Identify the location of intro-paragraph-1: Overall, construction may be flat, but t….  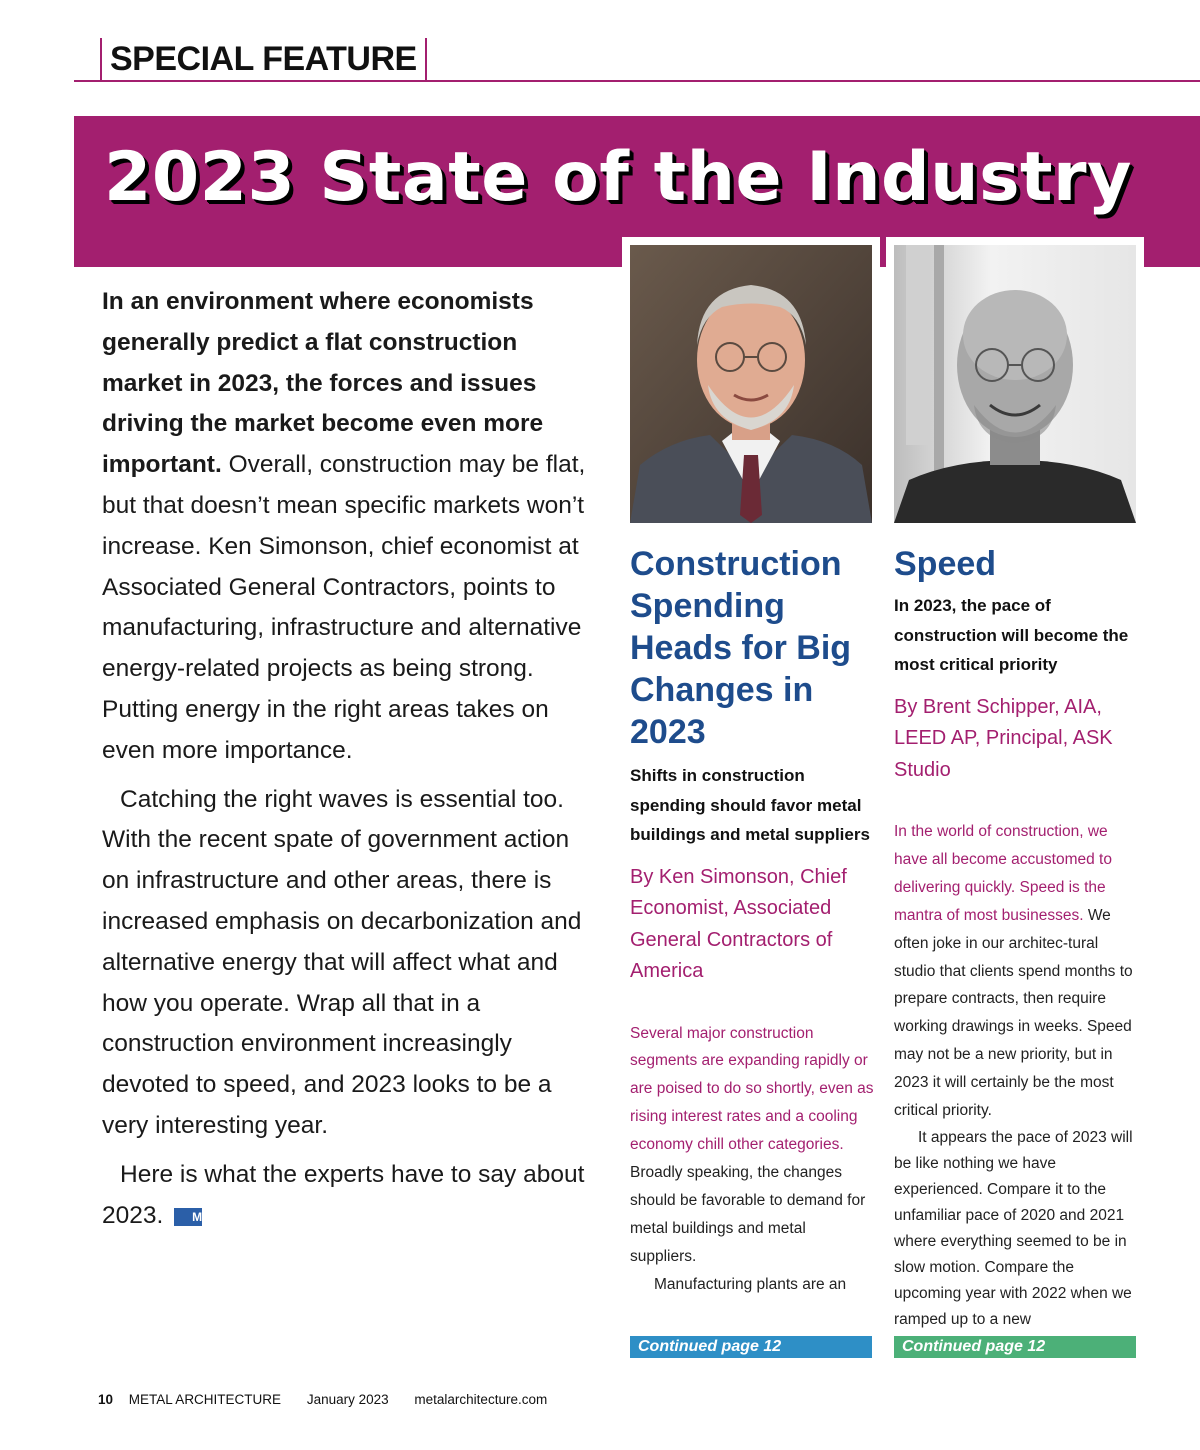
(344, 607).